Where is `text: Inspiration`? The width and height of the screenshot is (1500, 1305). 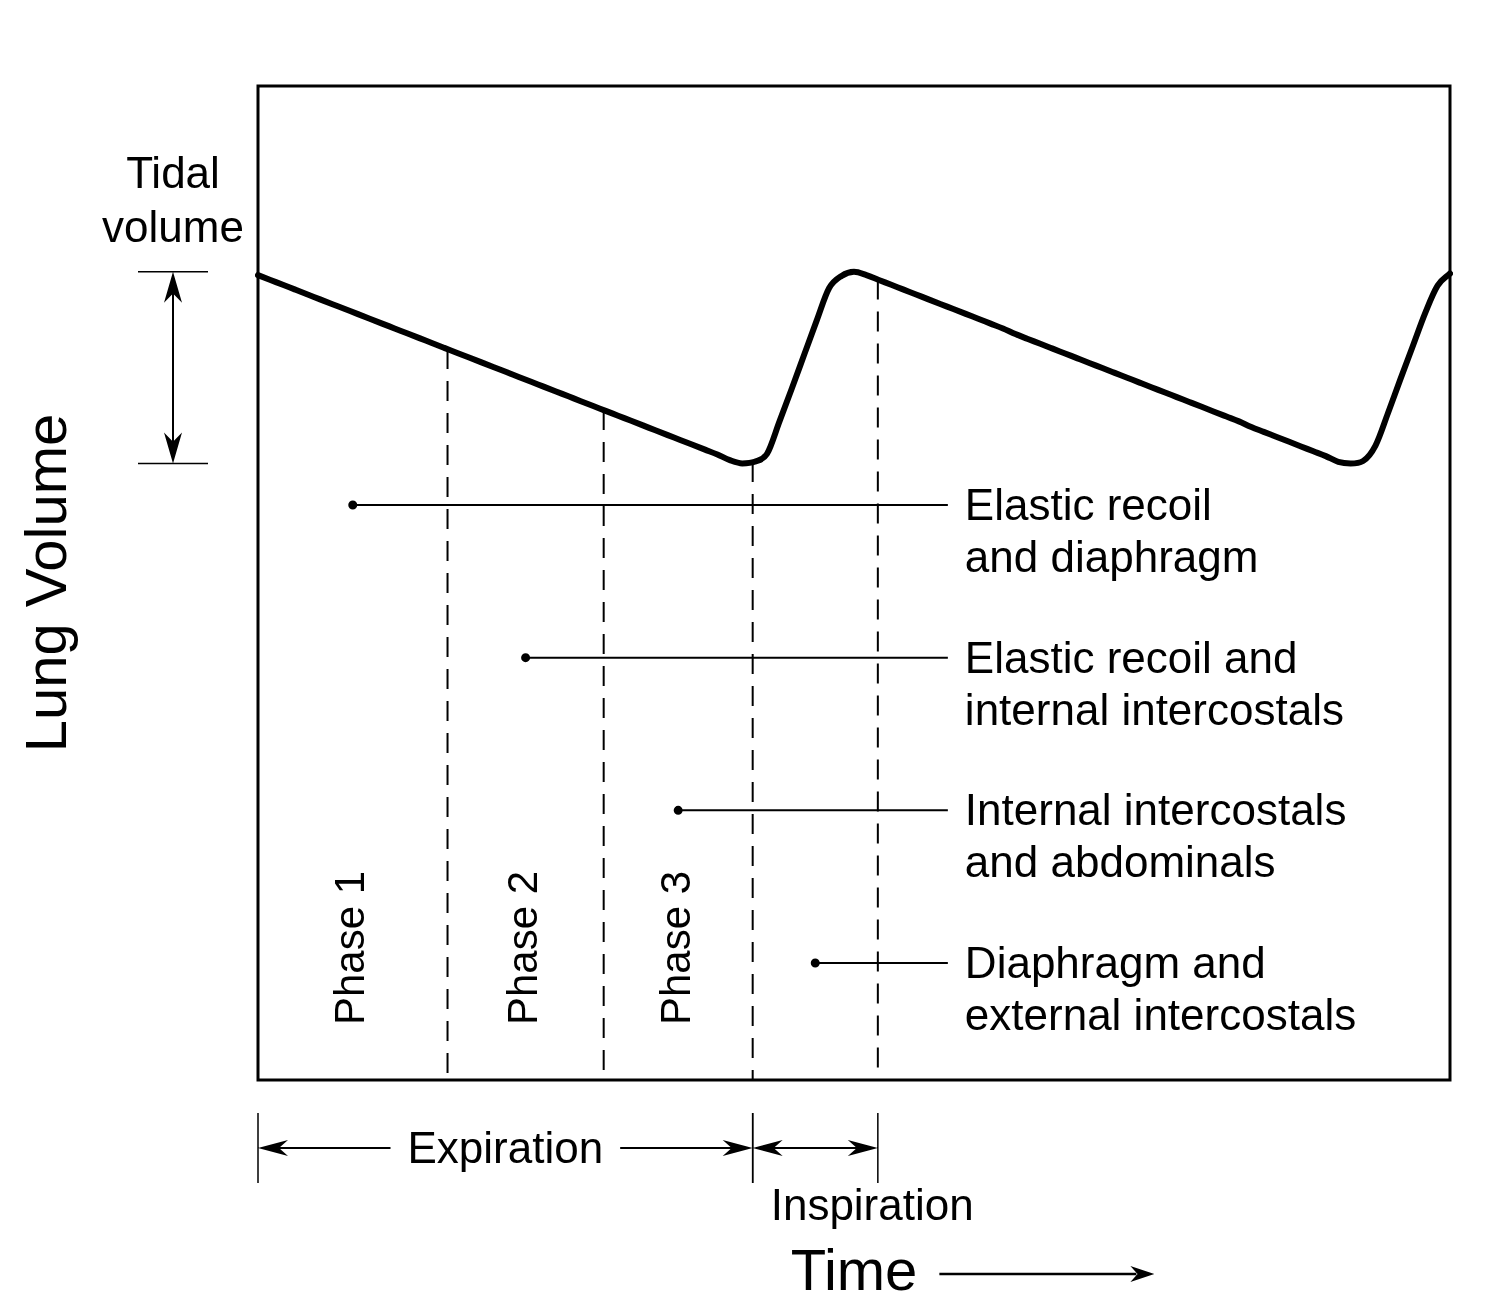
text: Inspiration is located at coordinates (872, 1204).